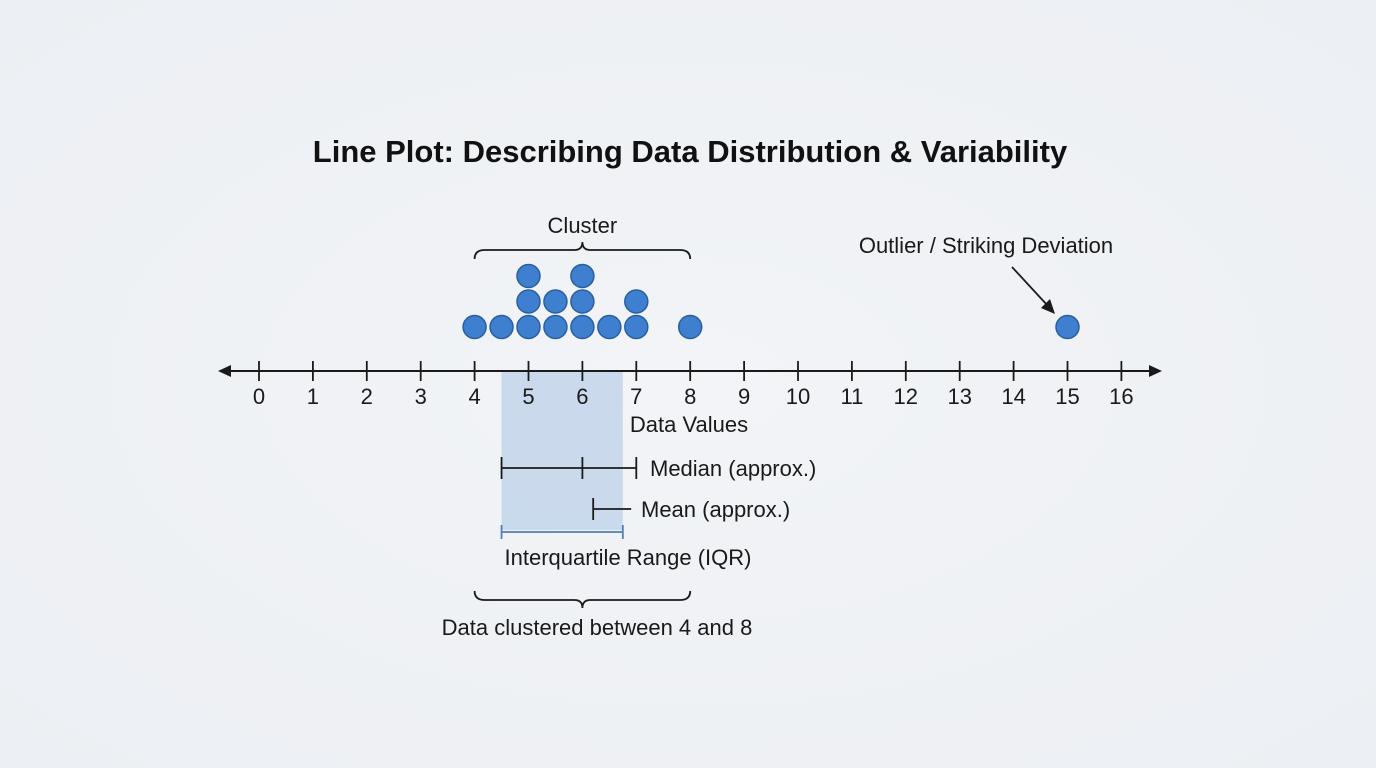  I want to click on cluster-label: Cluster, so click(583, 225).